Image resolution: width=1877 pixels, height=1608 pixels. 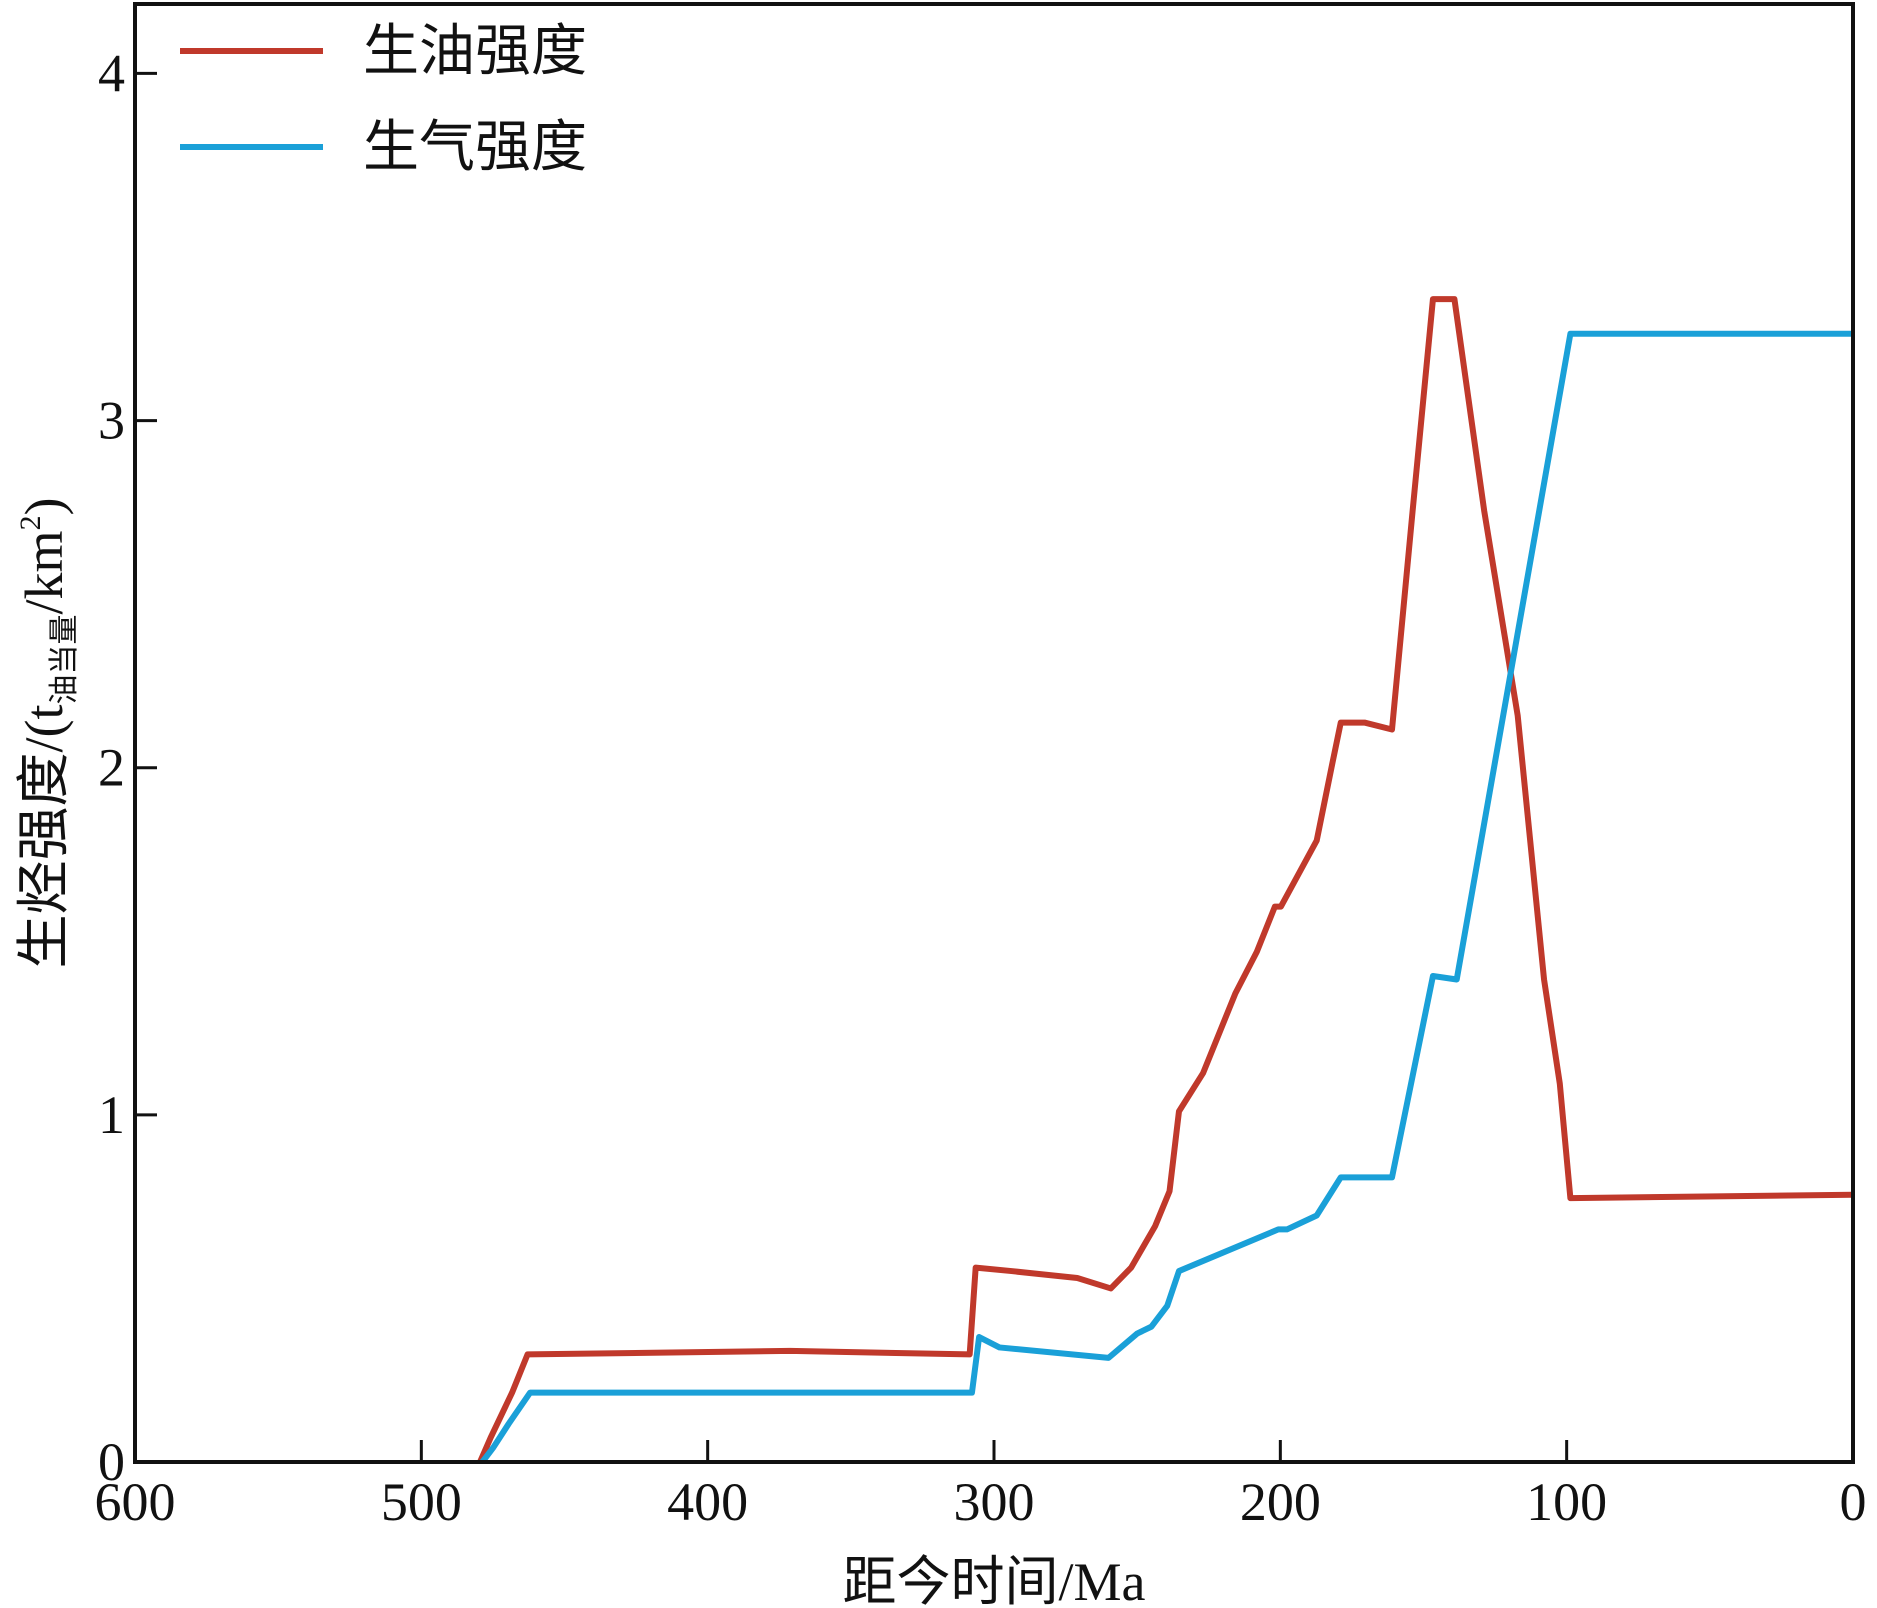 I want to click on x-axis-label: 距今时间/Ma, so click(x=994, y=1580).